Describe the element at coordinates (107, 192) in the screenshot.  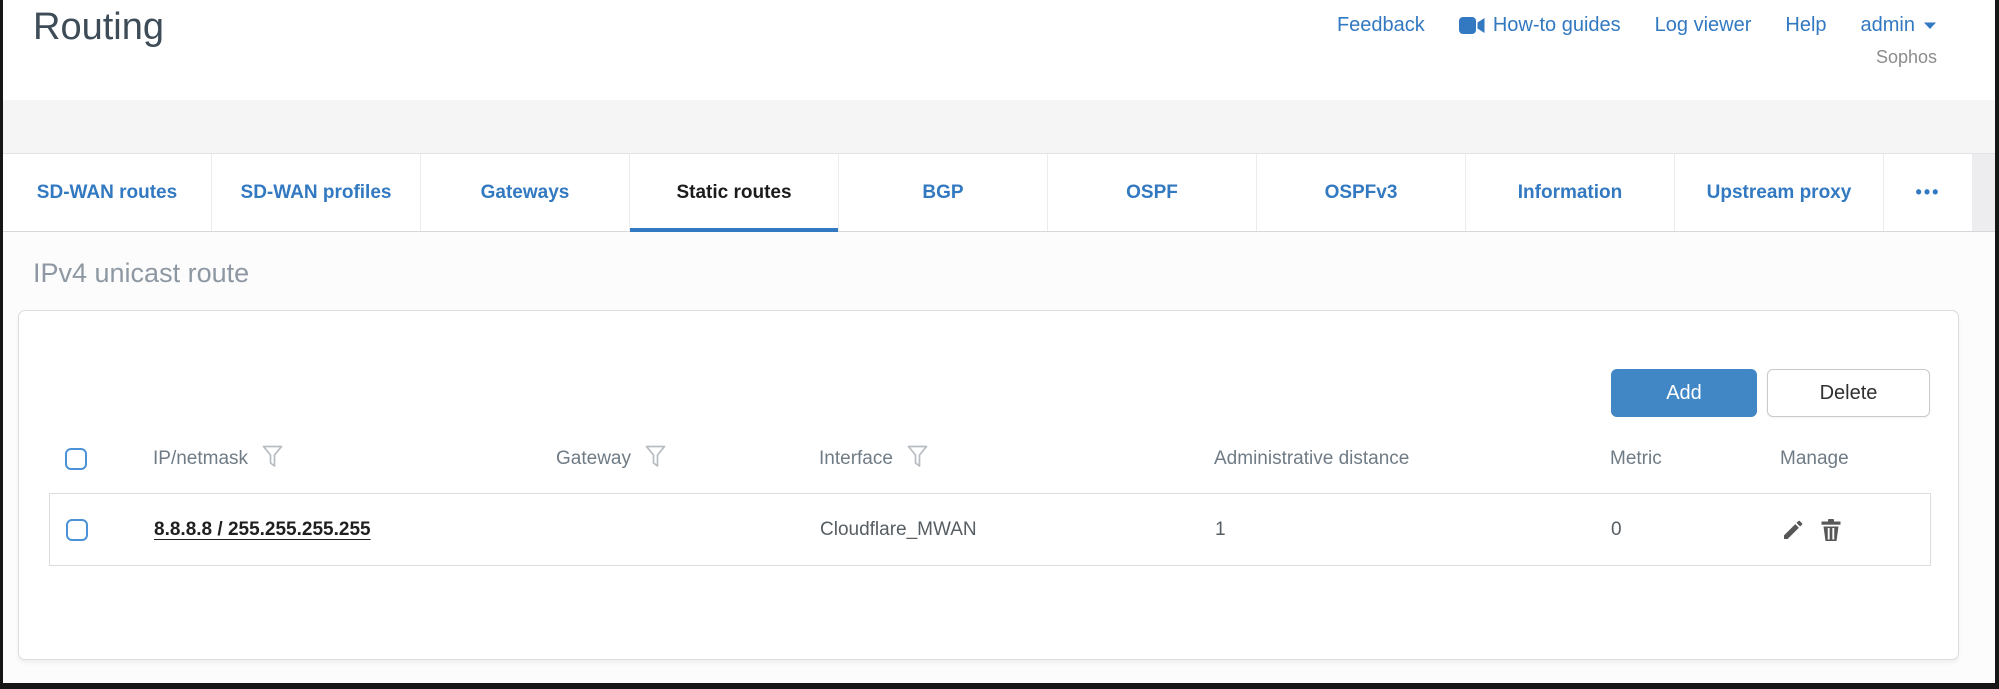
I see `tab-sdwan-routes: SD-WAN routes` at that location.